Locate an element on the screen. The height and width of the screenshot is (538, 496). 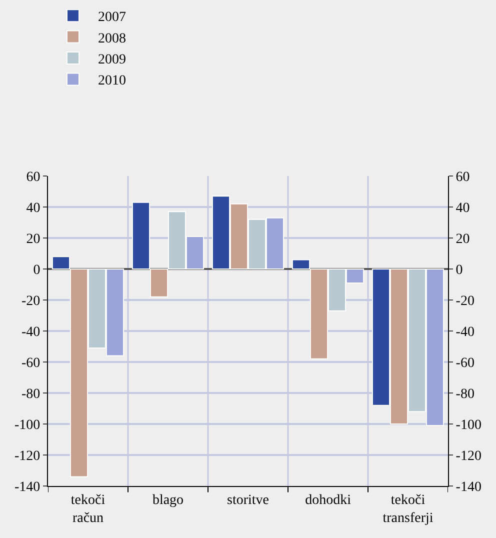
y-tick-label: -120 is located at coordinates (27, 456).